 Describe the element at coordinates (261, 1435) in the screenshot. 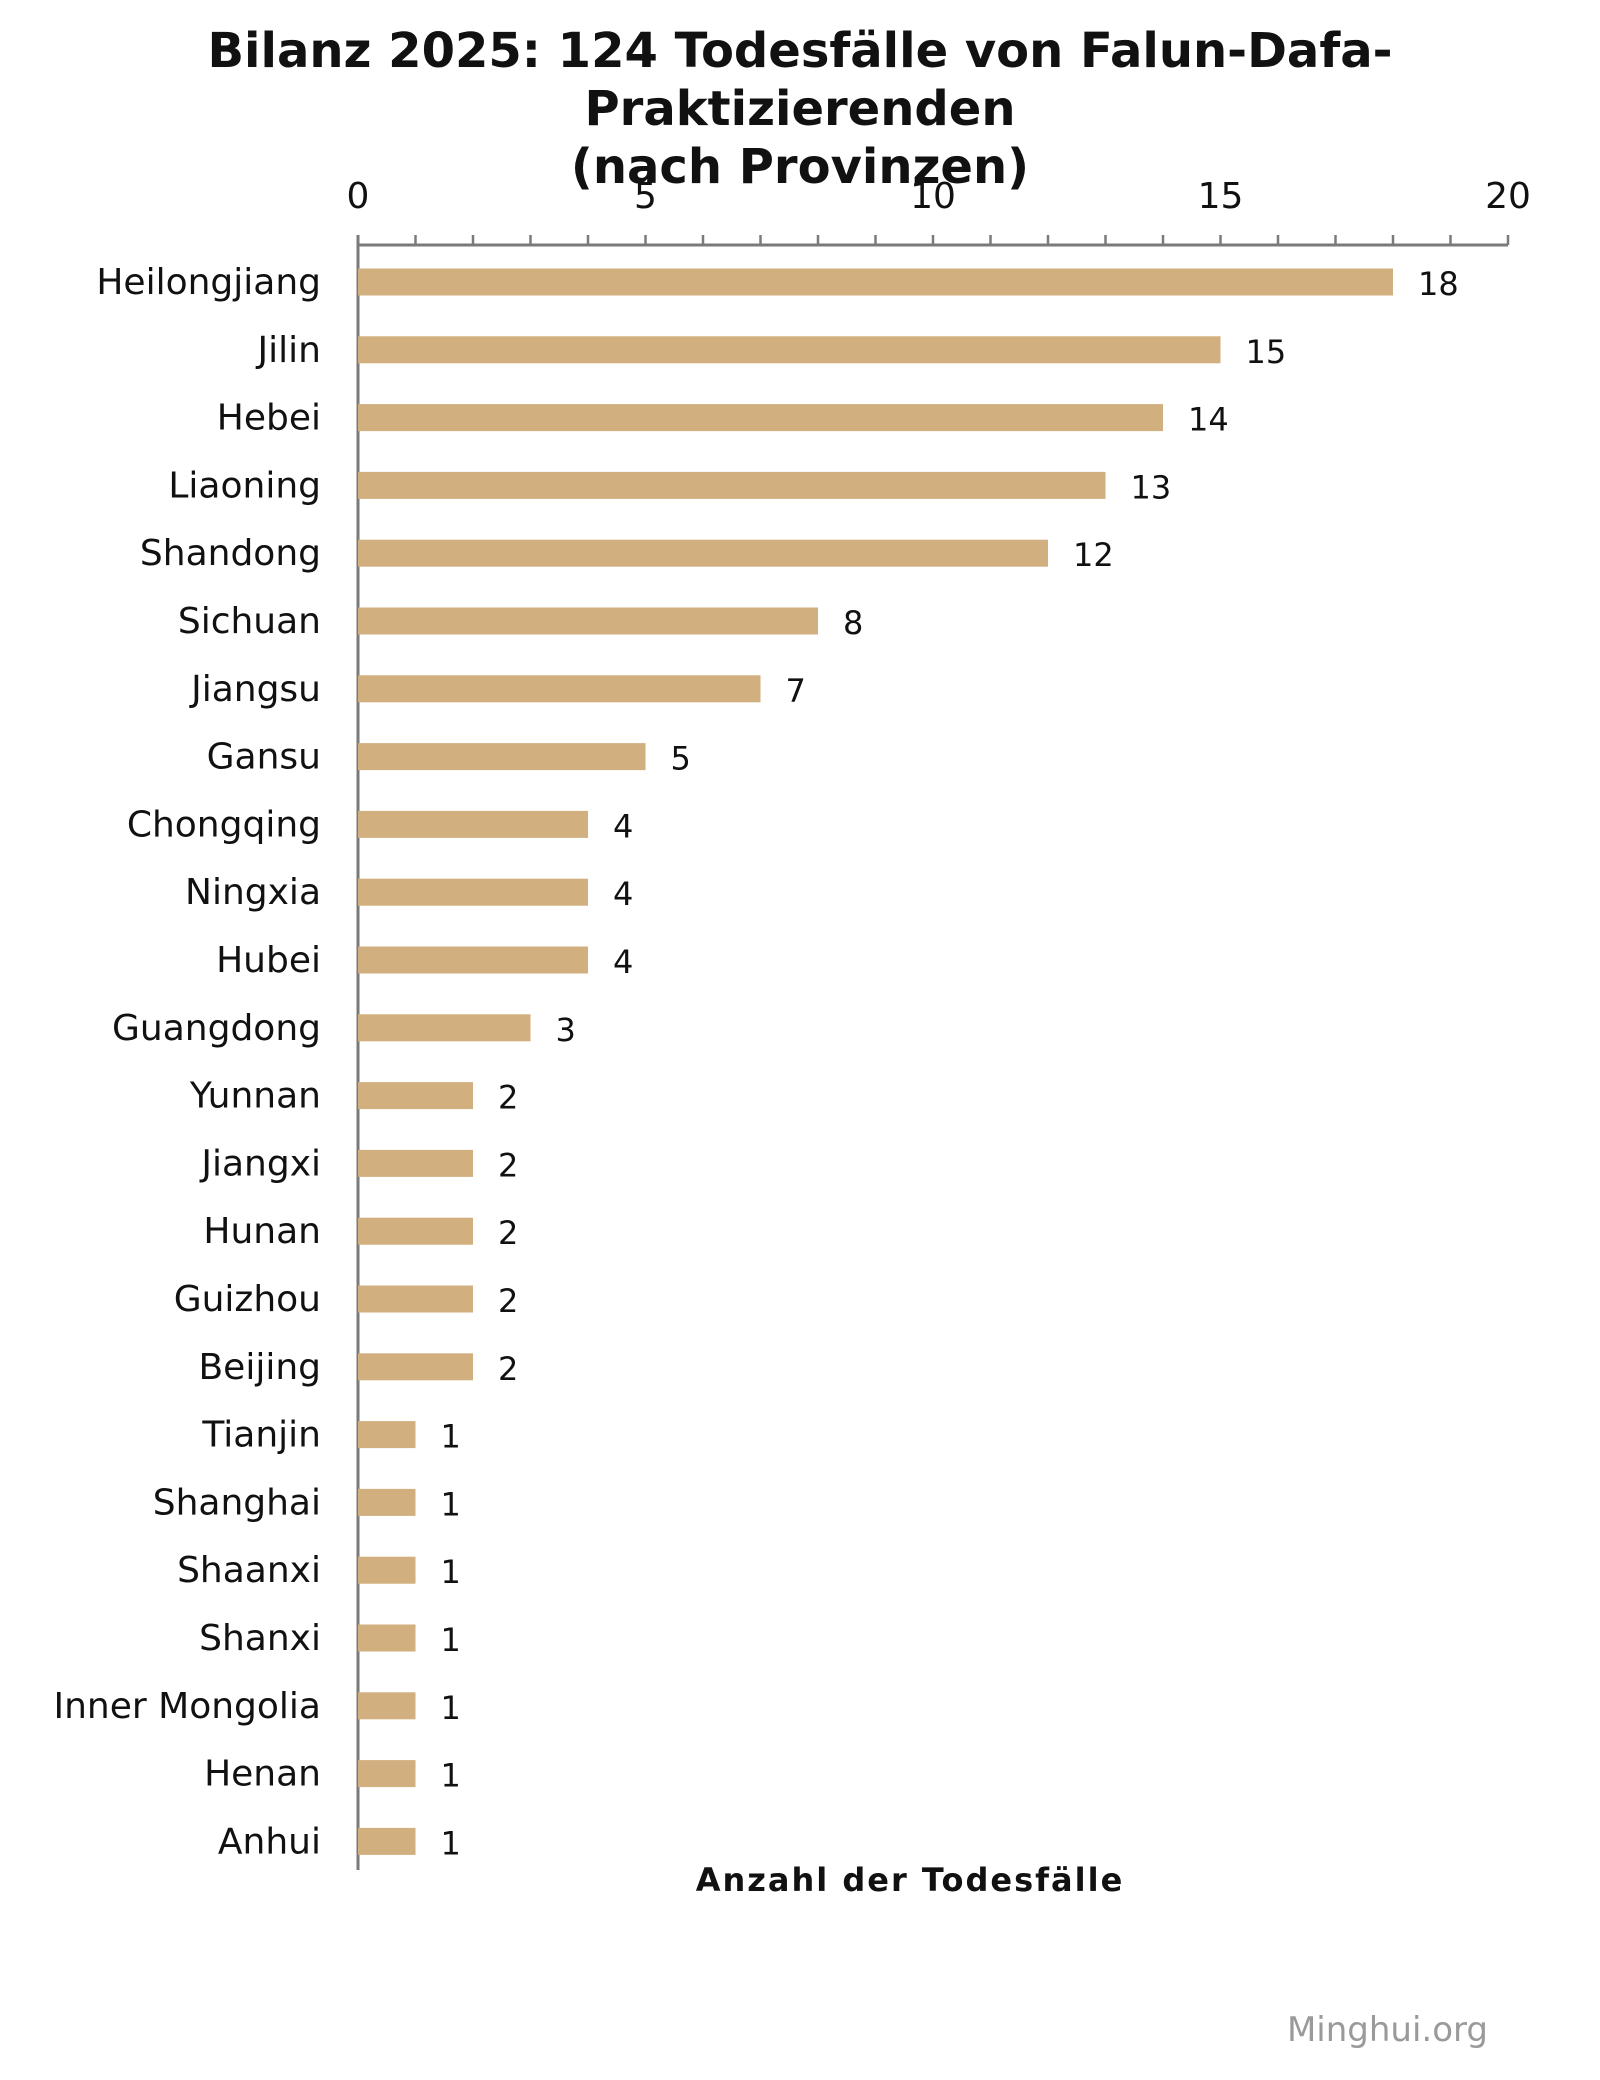

I see `category-label: Tianjin` at that location.